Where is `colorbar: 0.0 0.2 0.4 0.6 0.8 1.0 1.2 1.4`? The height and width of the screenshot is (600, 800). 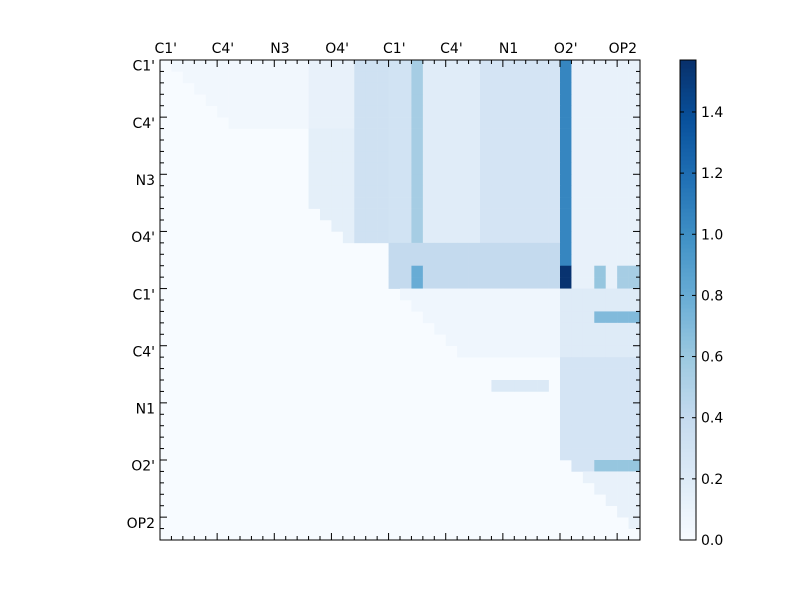
colorbar: 0.0 0.2 0.4 0.6 0.8 1.0 1.2 1.4 is located at coordinates (701, 304).